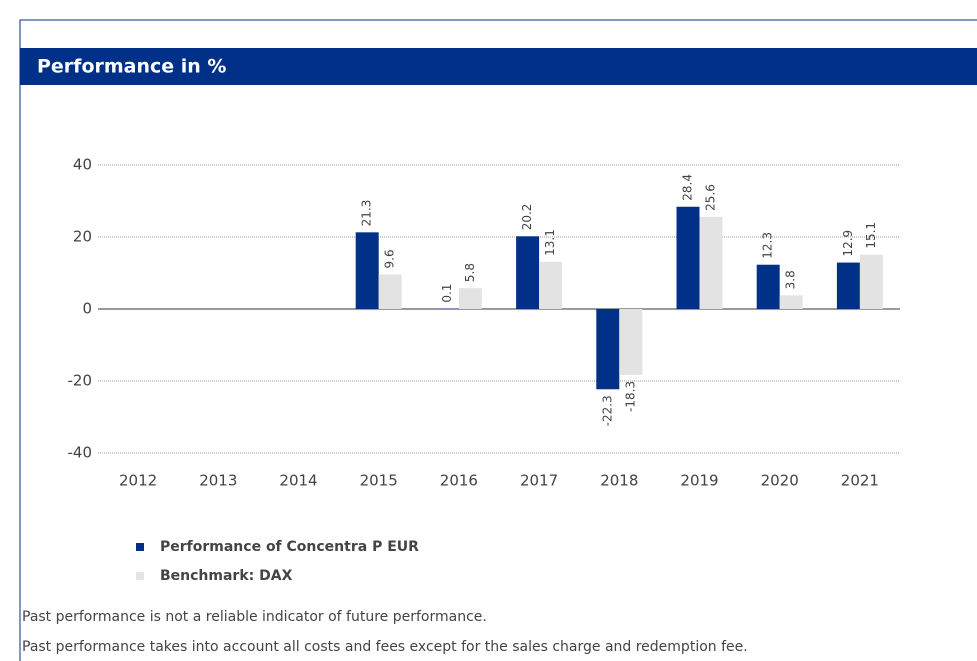 The width and height of the screenshot is (977, 661). What do you see at coordinates (619, 481) in the screenshot?
I see `x-tick-label: 2018` at bounding box center [619, 481].